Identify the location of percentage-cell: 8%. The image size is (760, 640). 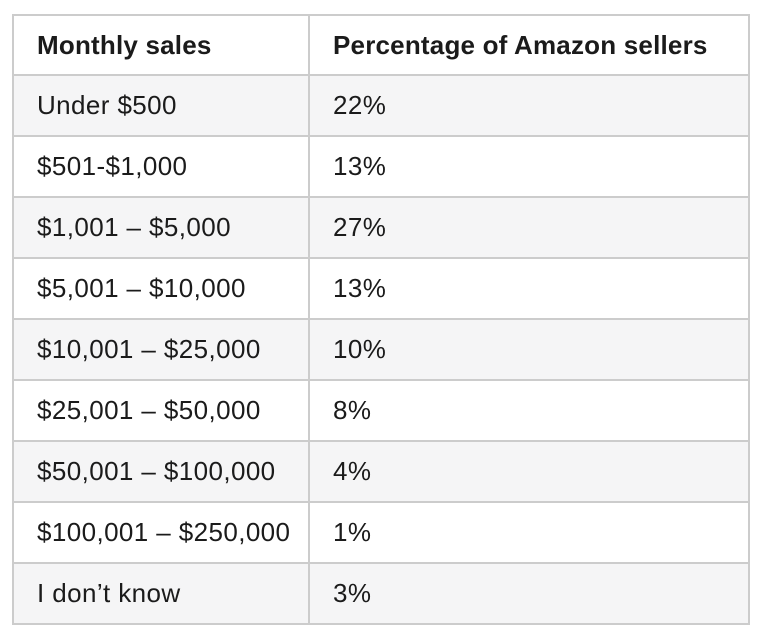
(529, 410).